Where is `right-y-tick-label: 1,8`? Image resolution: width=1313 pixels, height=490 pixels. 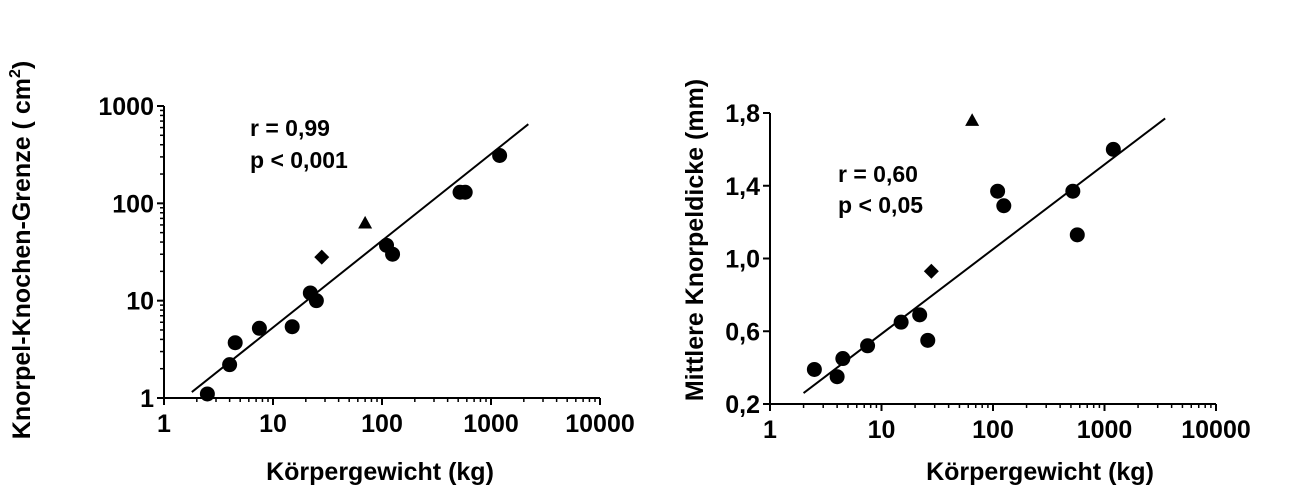 right-y-tick-label: 1,8 is located at coordinates (742, 114).